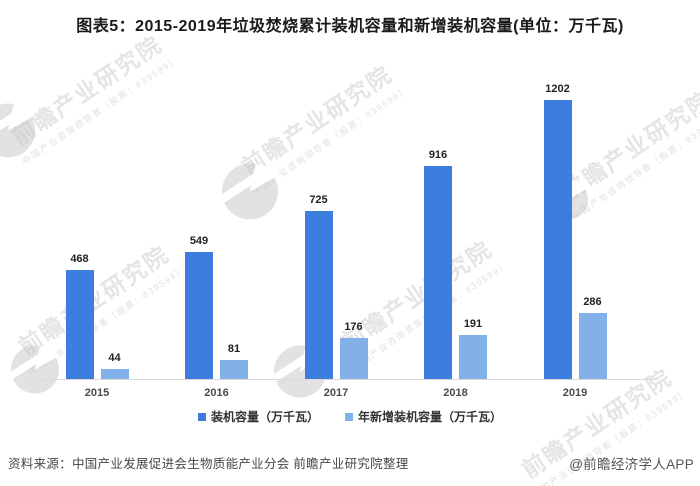 This screenshot has width=700, height=486. What do you see at coordinates (631, 464) in the screenshot?
I see `credit-note: @前瞻经济学人APP` at bounding box center [631, 464].